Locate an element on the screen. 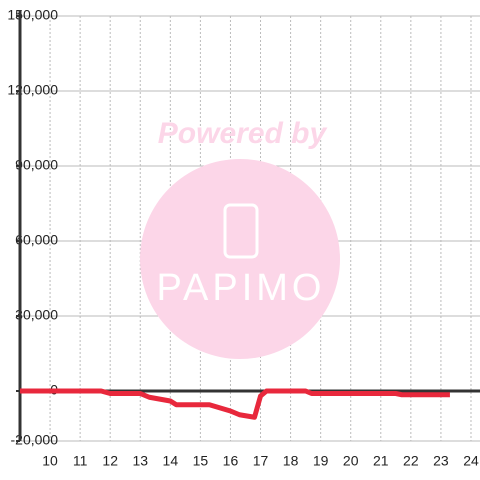 Image resolution: width=480 pixels, height=480 pixels. x-tick-label: 19 is located at coordinates (321, 461).